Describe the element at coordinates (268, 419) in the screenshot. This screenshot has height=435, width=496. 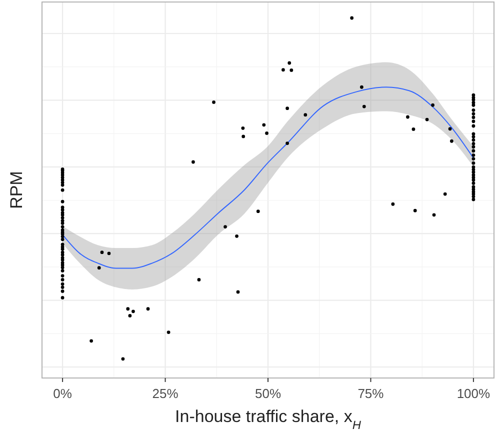
I see `x-axis-title: In-house traffic share, x$_{H}$` at that location.